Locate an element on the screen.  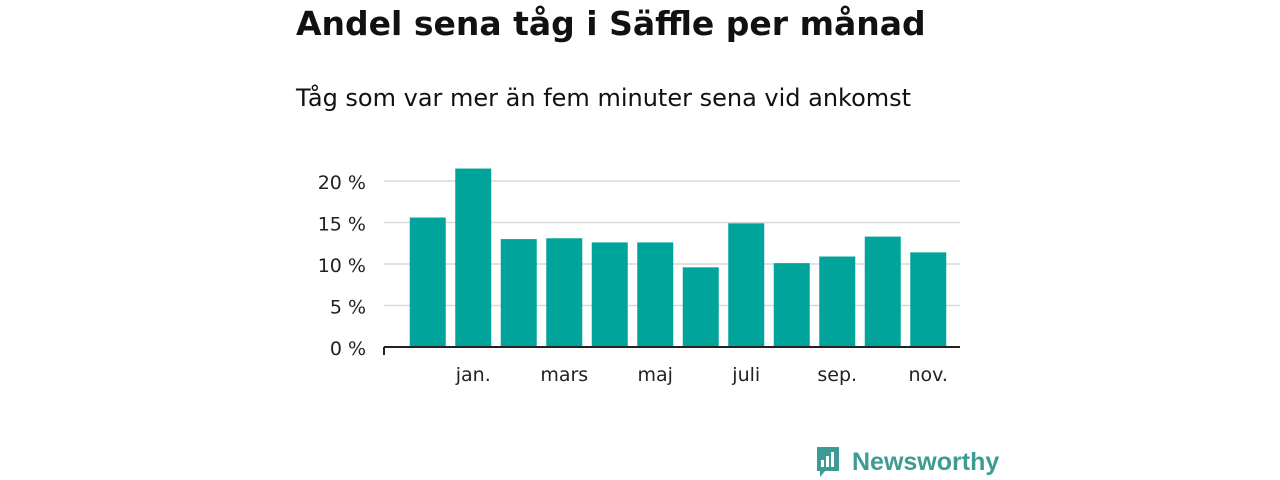
bar-april is located at coordinates (609, 294).